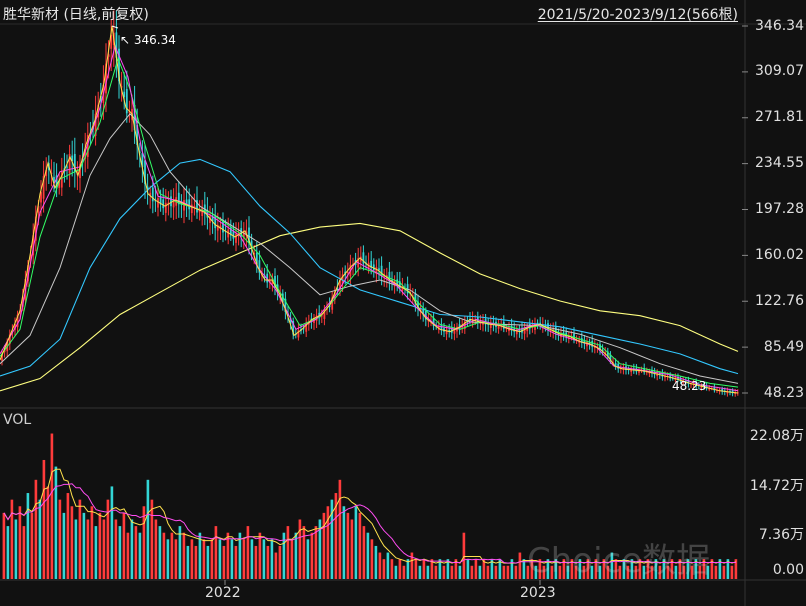 Image resolution: width=806 pixels, height=606 pixels. What do you see at coordinates (779, 26) in the screenshot?
I see `price-tick-label: 346.34` at bounding box center [779, 26].